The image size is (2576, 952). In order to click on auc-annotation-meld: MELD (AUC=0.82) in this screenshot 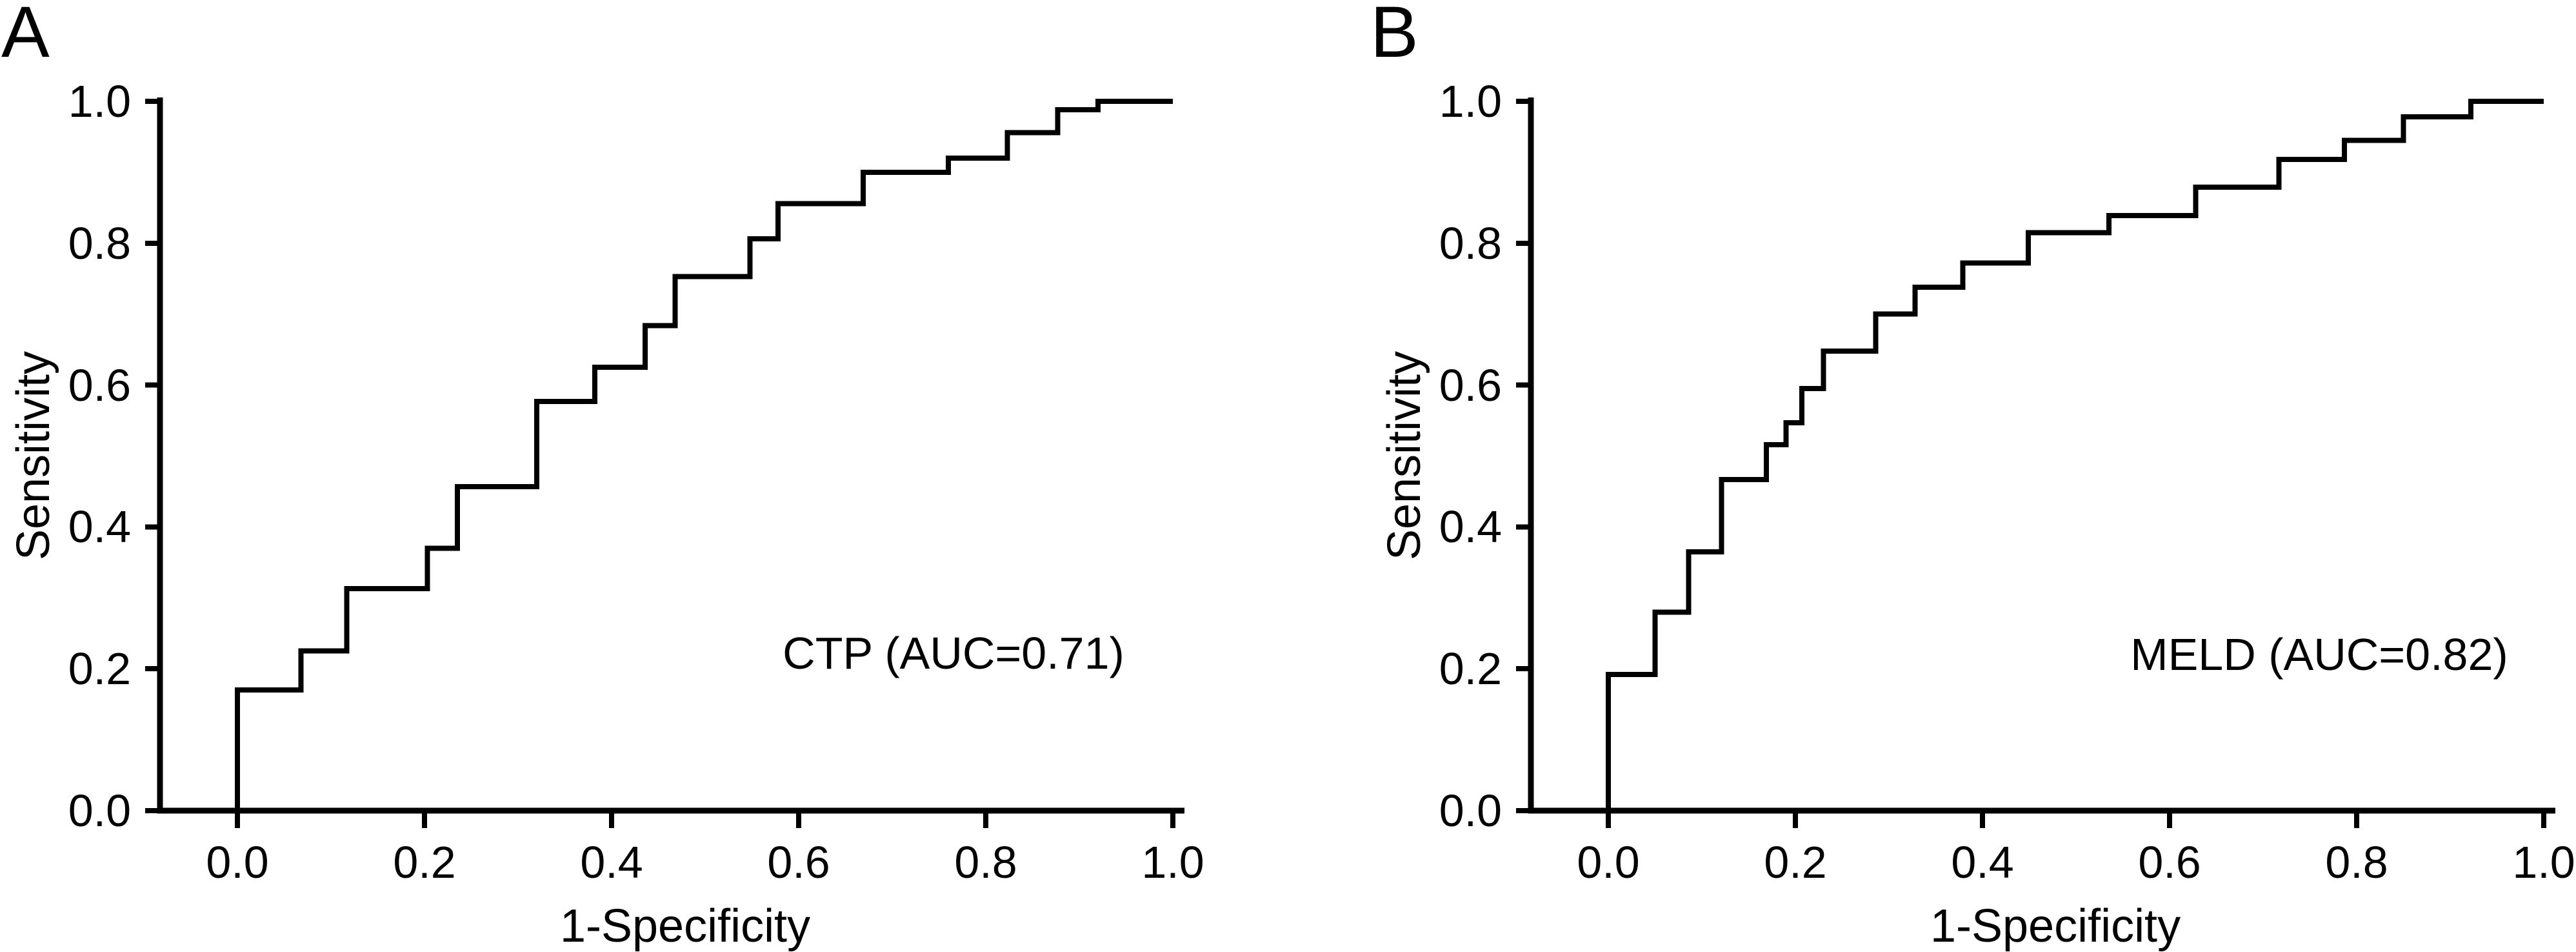, I will do `click(2319, 654)`.